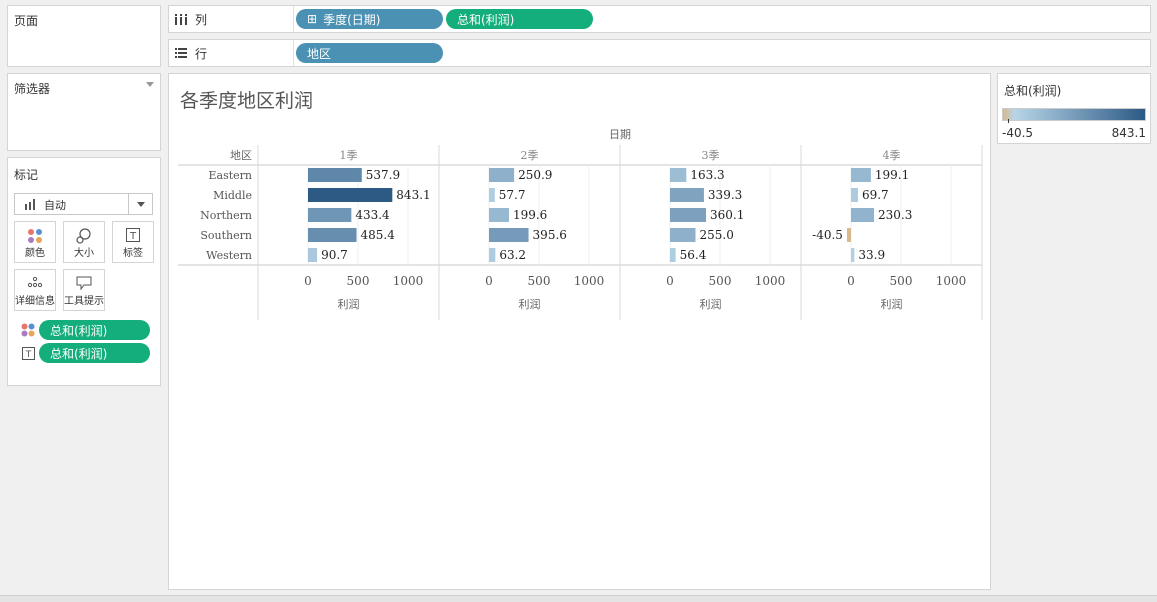 This screenshot has width=1157, height=602. What do you see at coordinates (230, 175) in the screenshot?
I see `row-label: Eastern` at bounding box center [230, 175].